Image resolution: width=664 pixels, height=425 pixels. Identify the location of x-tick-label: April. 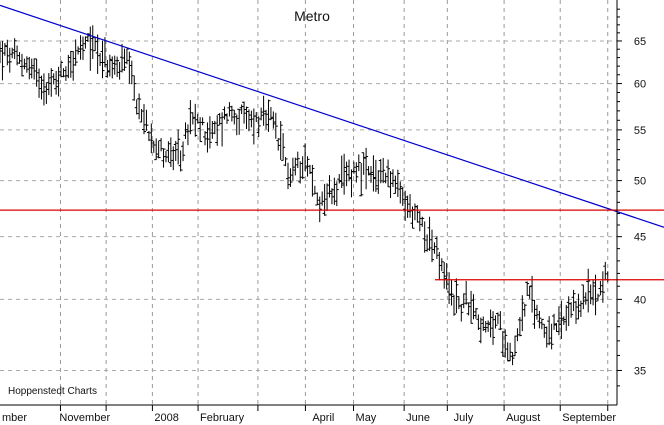
(323, 418).